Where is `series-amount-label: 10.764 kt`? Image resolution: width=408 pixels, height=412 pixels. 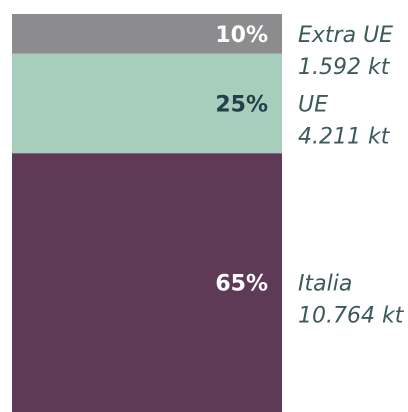 series-amount-label: 10.764 kt is located at coordinates (351, 316).